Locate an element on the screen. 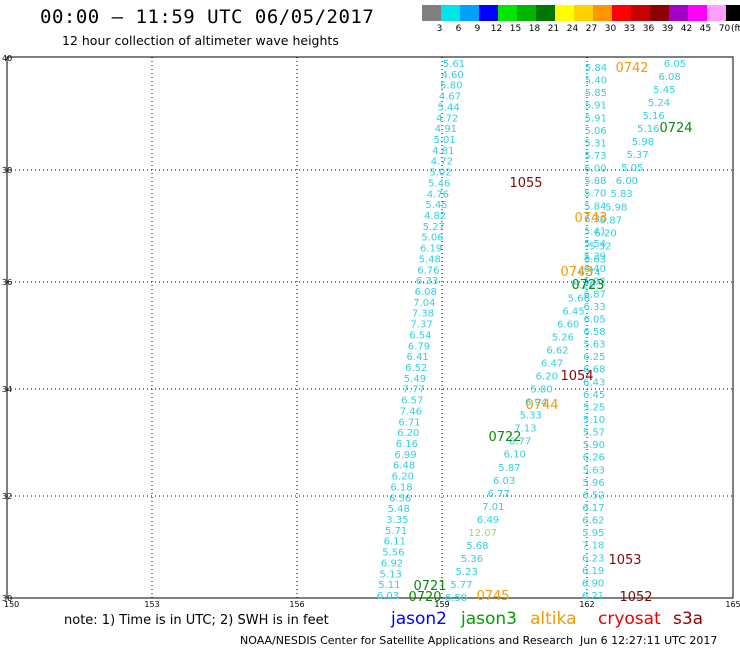 The image size is (740, 650). swh-value-track-a: 6.52 is located at coordinates (416, 368).